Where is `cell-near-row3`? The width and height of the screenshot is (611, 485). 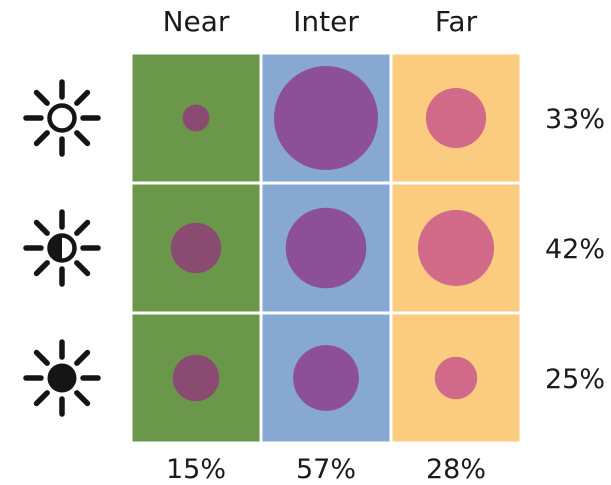
cell-near-row3 is located at coordinates (196, 378).